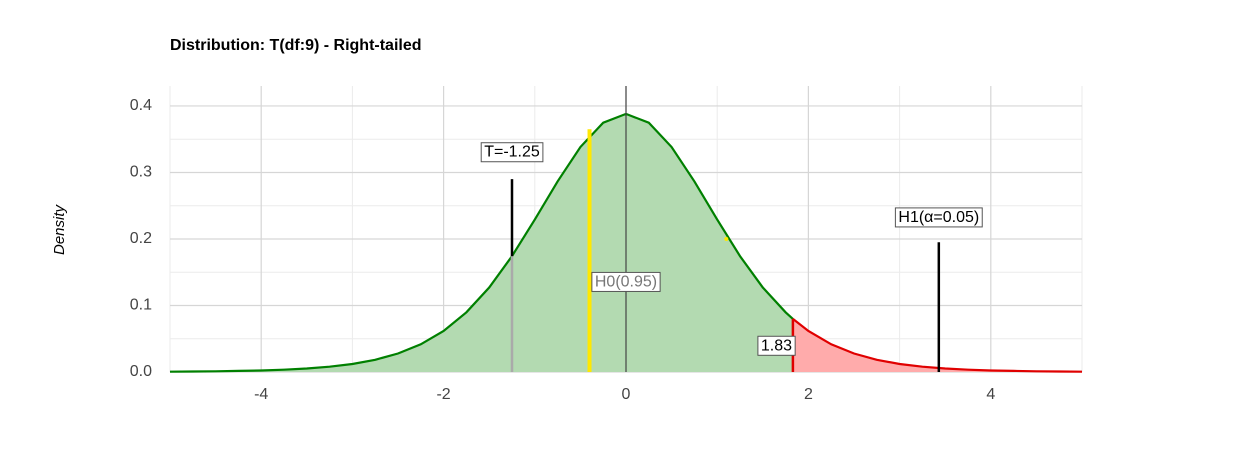 This screenshot has height=458, width=1255. I want to click on x-tick-label: 2, so click(808, 394).